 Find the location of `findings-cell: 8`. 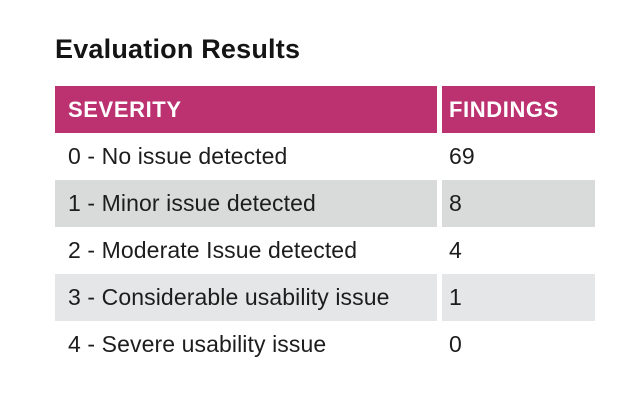

findings-cell: 8 is located at coordinates (516, 203).